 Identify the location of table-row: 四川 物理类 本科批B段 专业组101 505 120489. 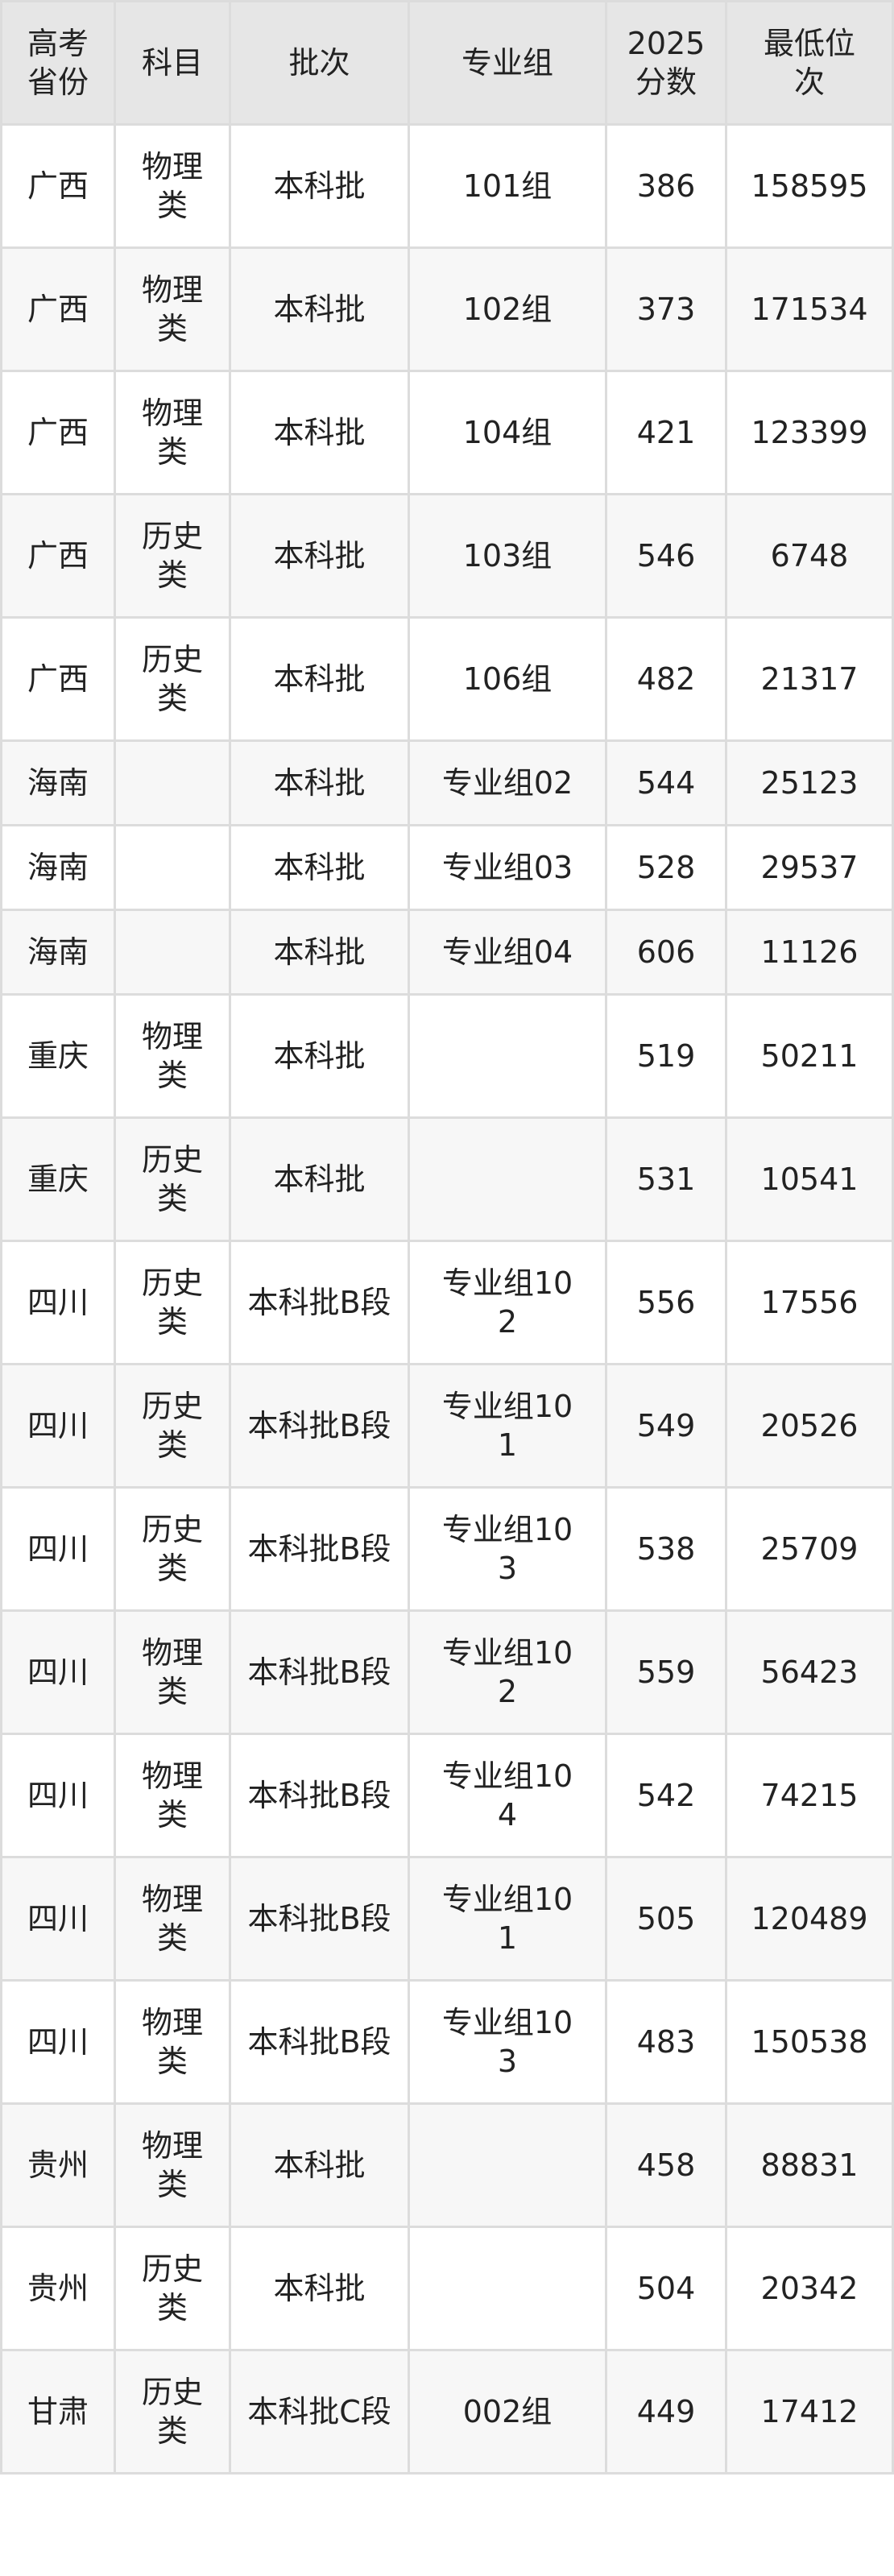
(447, 1919).